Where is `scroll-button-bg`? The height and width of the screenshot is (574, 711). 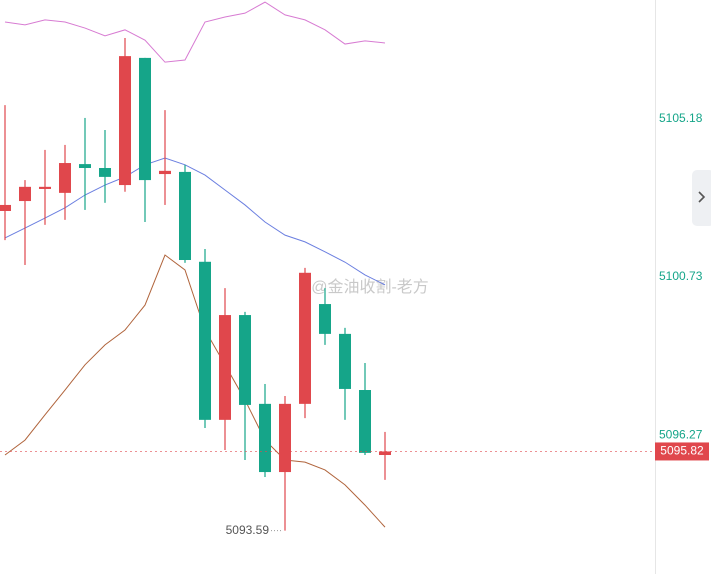
scroll-button-bg is located at coordinates (701, 198).